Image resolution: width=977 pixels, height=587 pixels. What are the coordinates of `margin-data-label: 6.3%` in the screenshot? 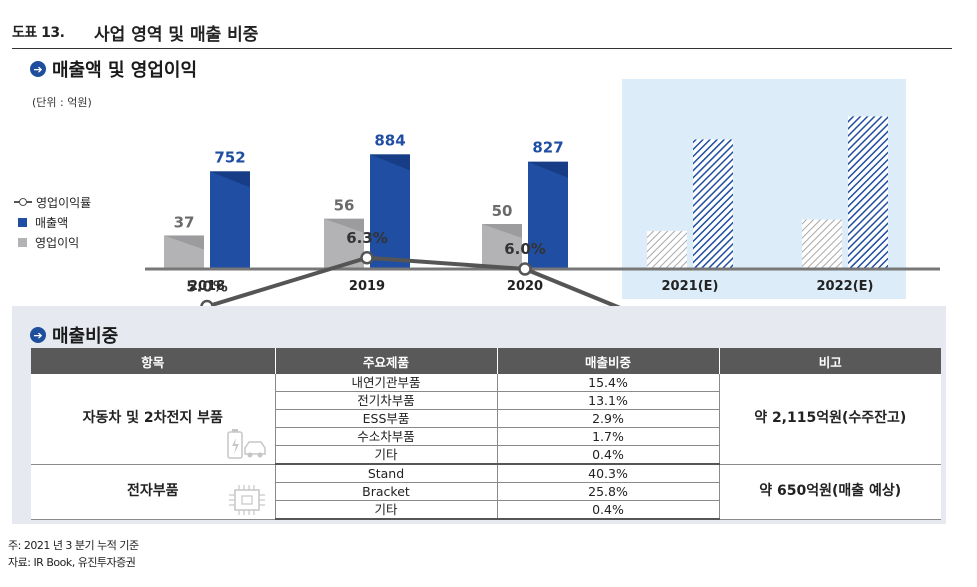 It's located at (367, 238).